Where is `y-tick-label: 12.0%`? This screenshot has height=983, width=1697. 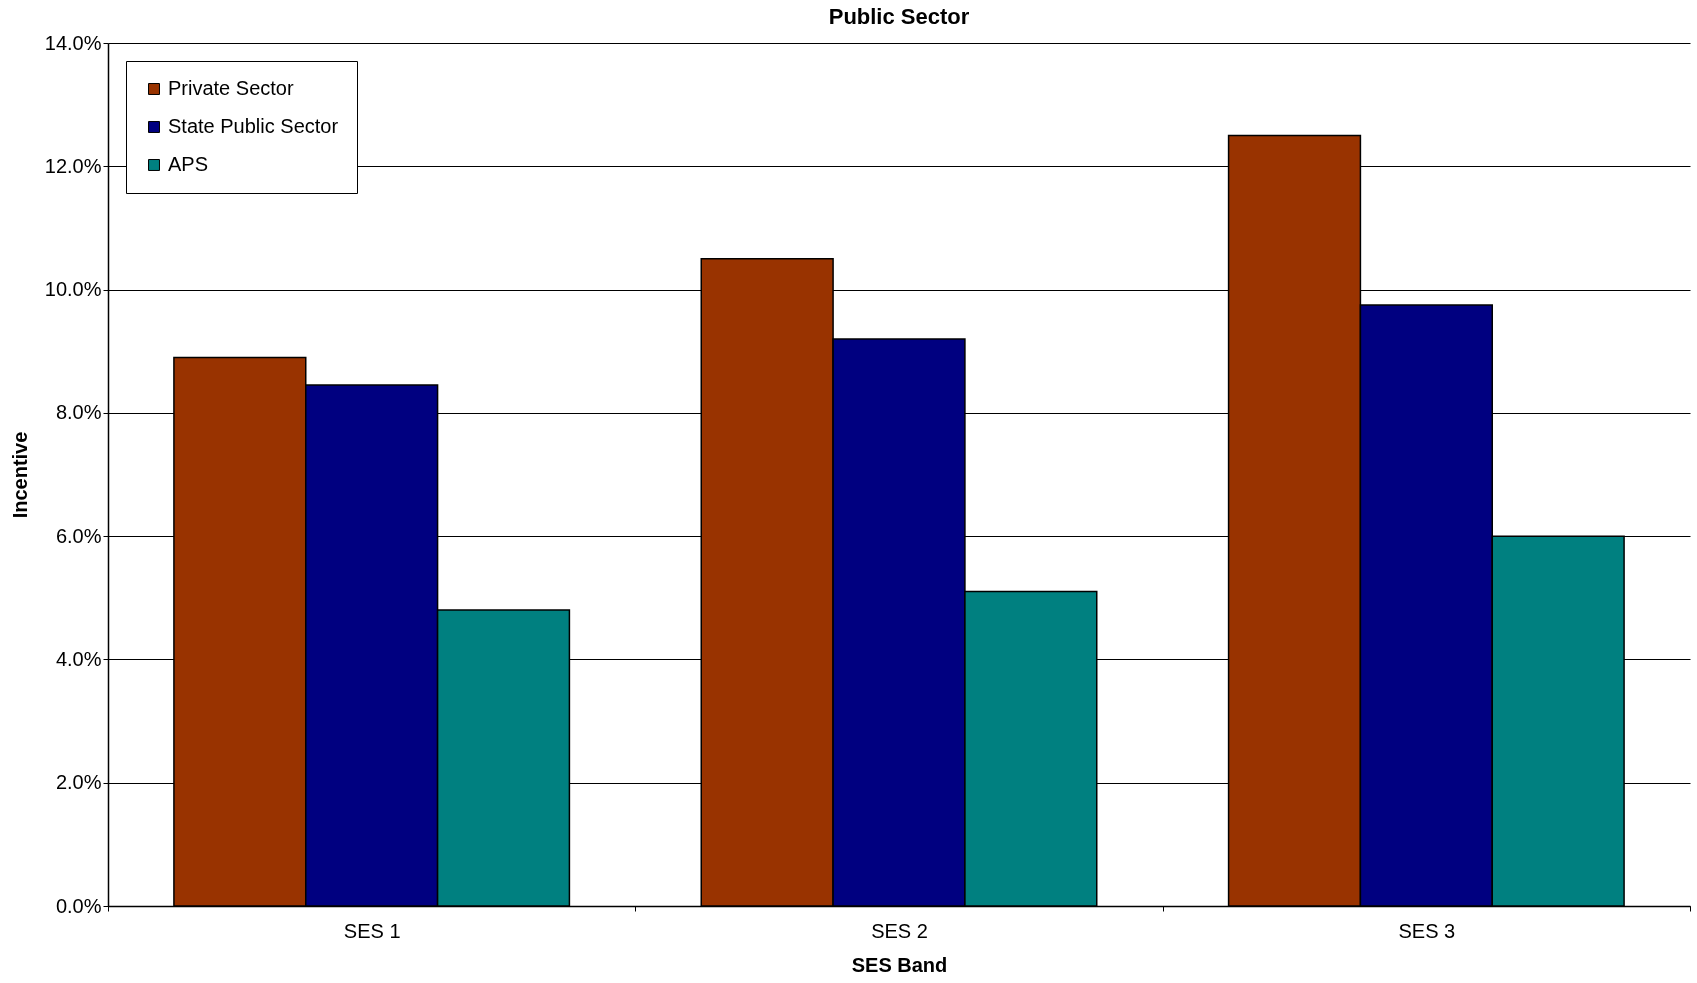
y-tick-label: 12.0% is located at coordinates (73, 165).